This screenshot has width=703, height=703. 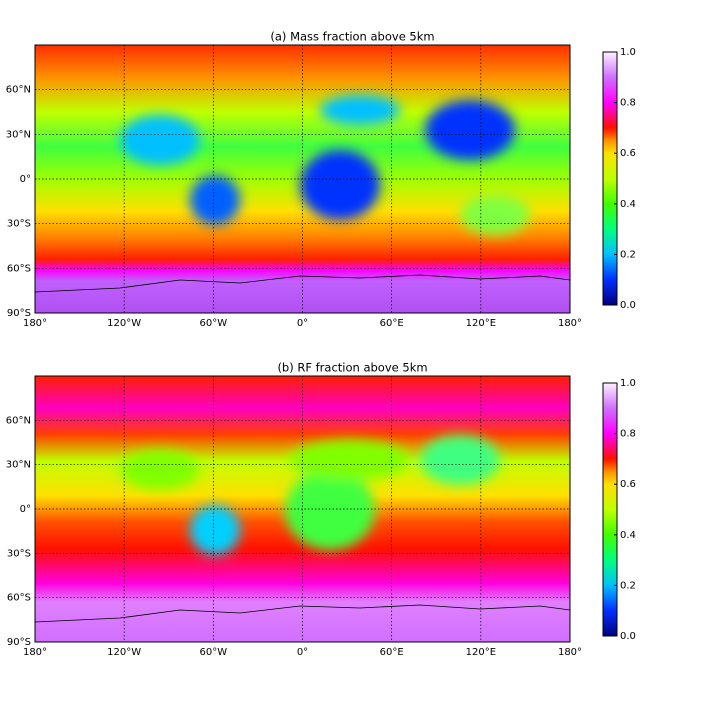 What do you see at coordinates (352, 37) in the screenshot?
I see `chart-title: (a) Mass fraction above 5km` at bounding box center [352, 37].